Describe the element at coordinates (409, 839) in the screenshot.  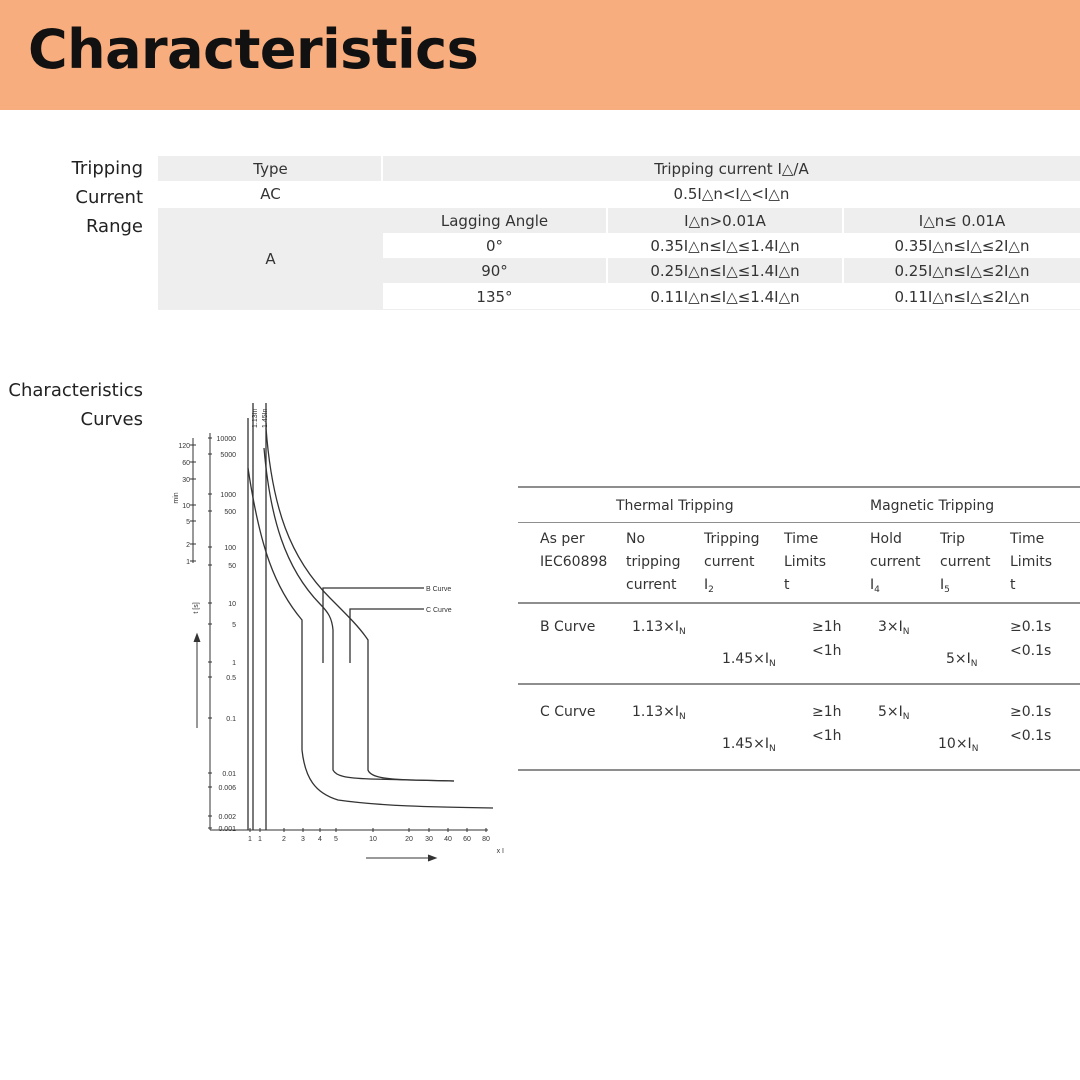
I see `x-tick-label: 20` at that location.